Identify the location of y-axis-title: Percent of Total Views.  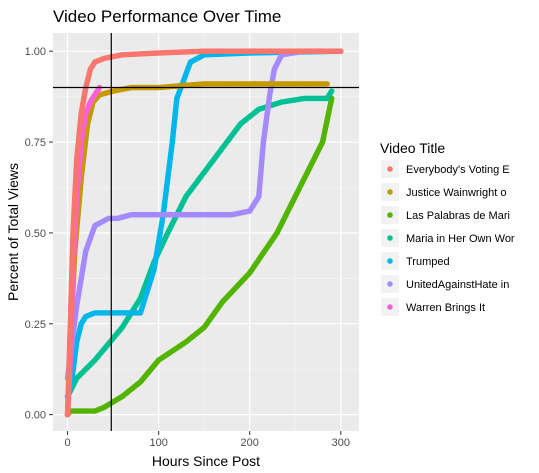
(13, 232).